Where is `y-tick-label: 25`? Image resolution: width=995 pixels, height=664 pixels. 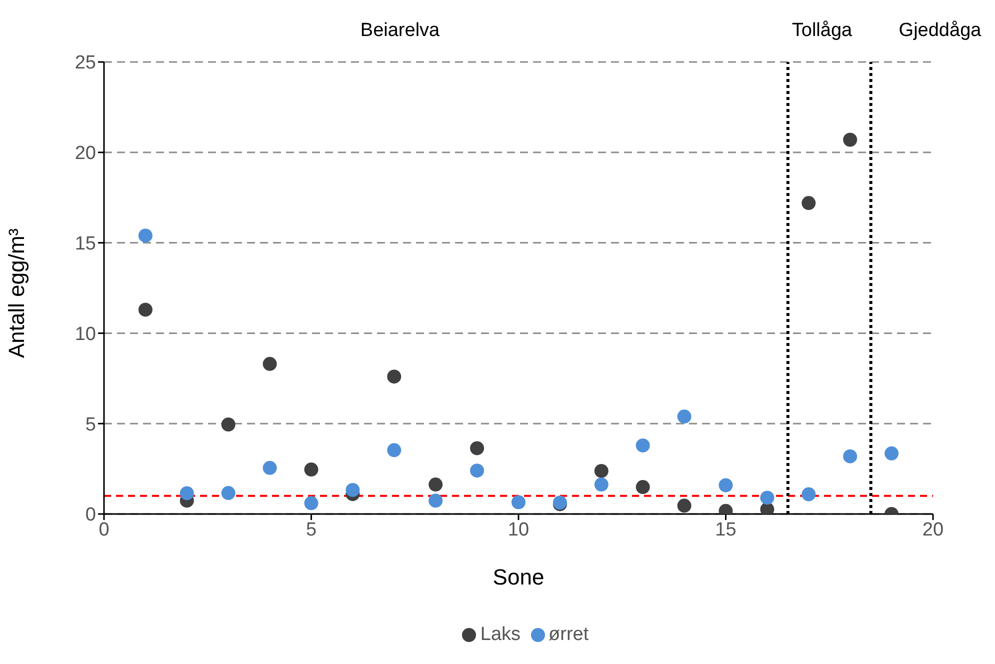 y-tick-label: 25 is located at coordinates (85, 63).